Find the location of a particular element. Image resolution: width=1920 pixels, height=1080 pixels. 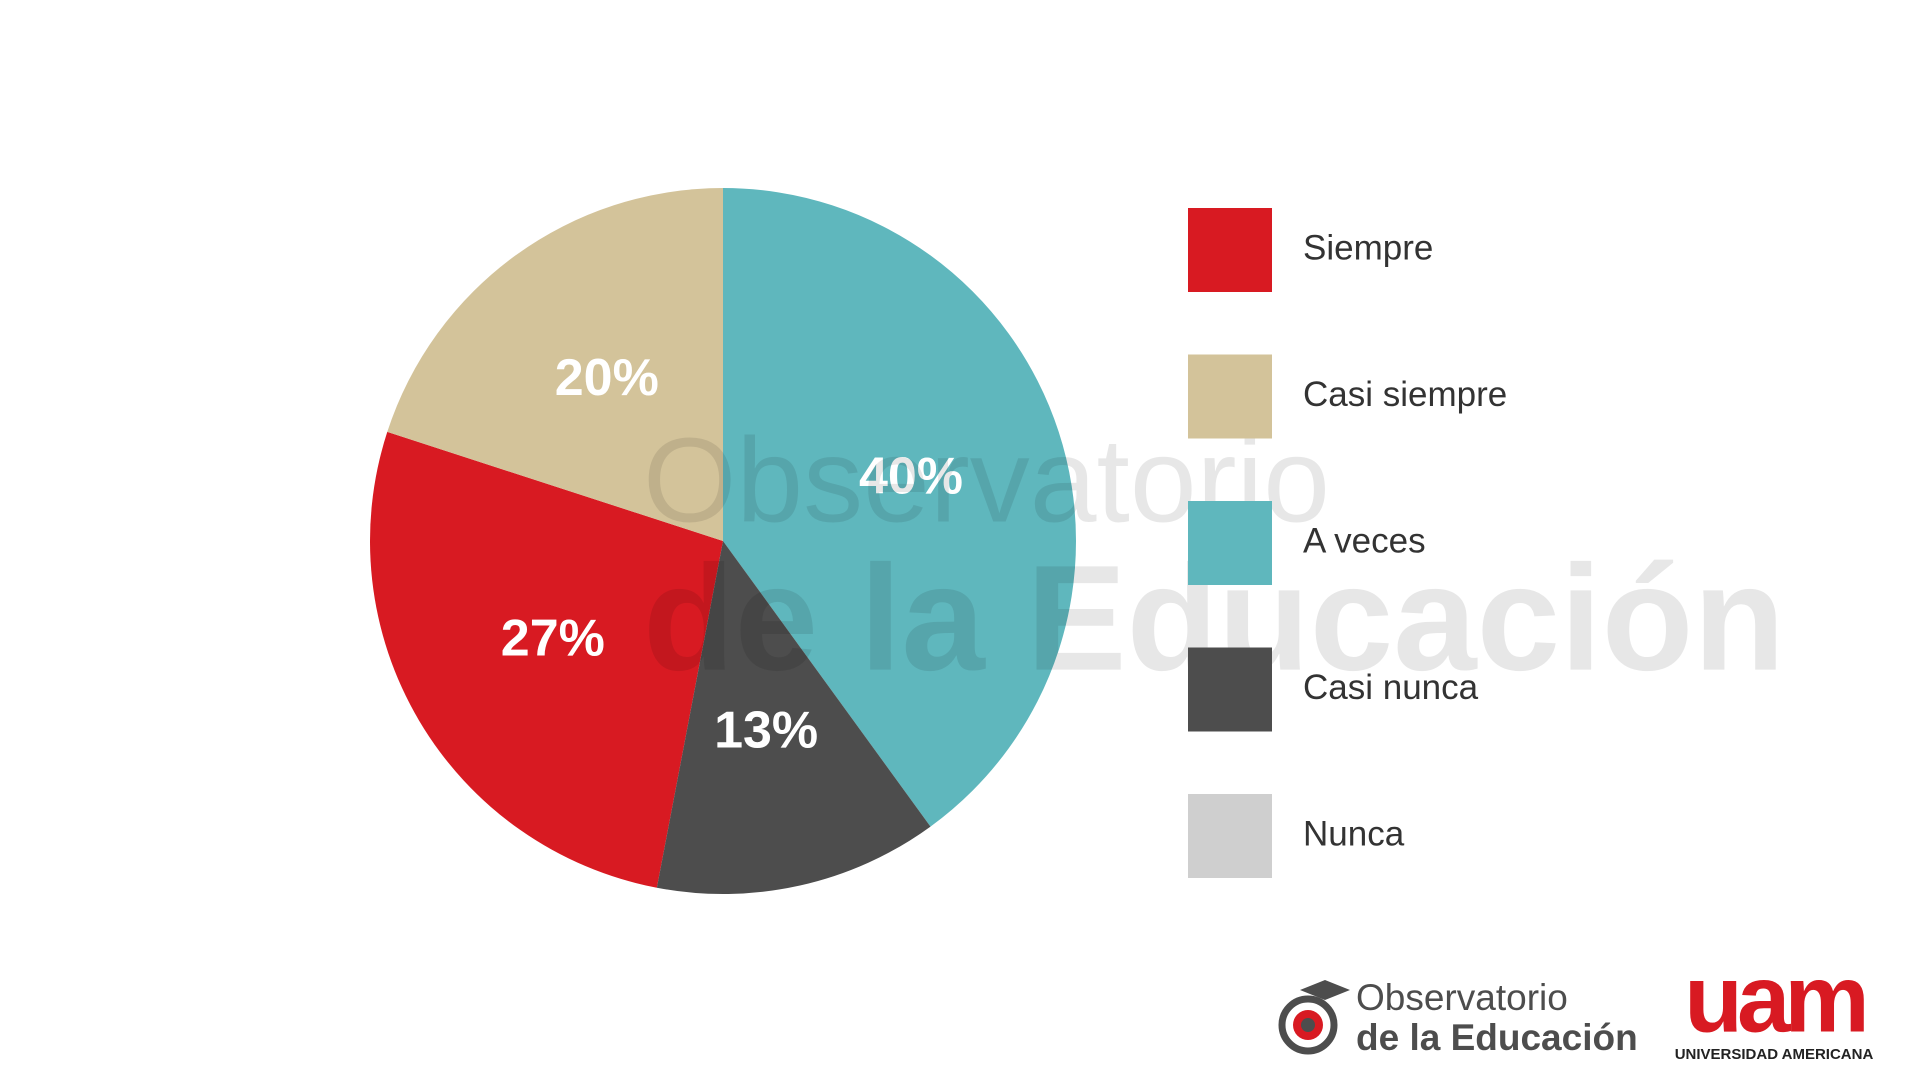

legend-label: A veces is located at coordinates (1364, 540).